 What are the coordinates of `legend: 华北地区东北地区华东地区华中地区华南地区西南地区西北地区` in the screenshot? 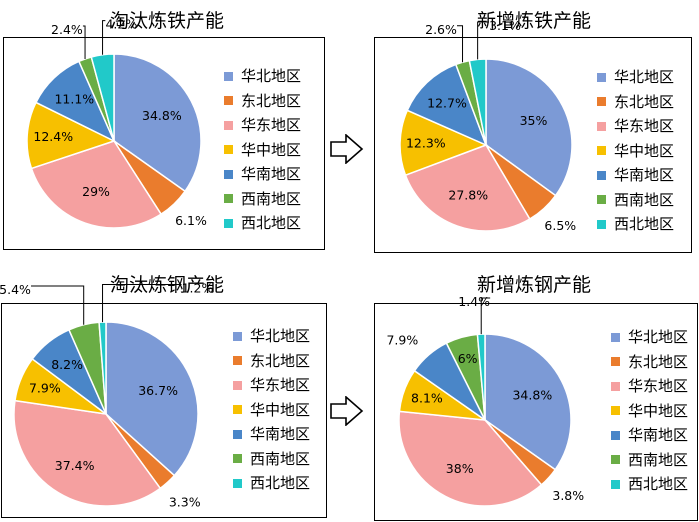 It's located at (649, 411).